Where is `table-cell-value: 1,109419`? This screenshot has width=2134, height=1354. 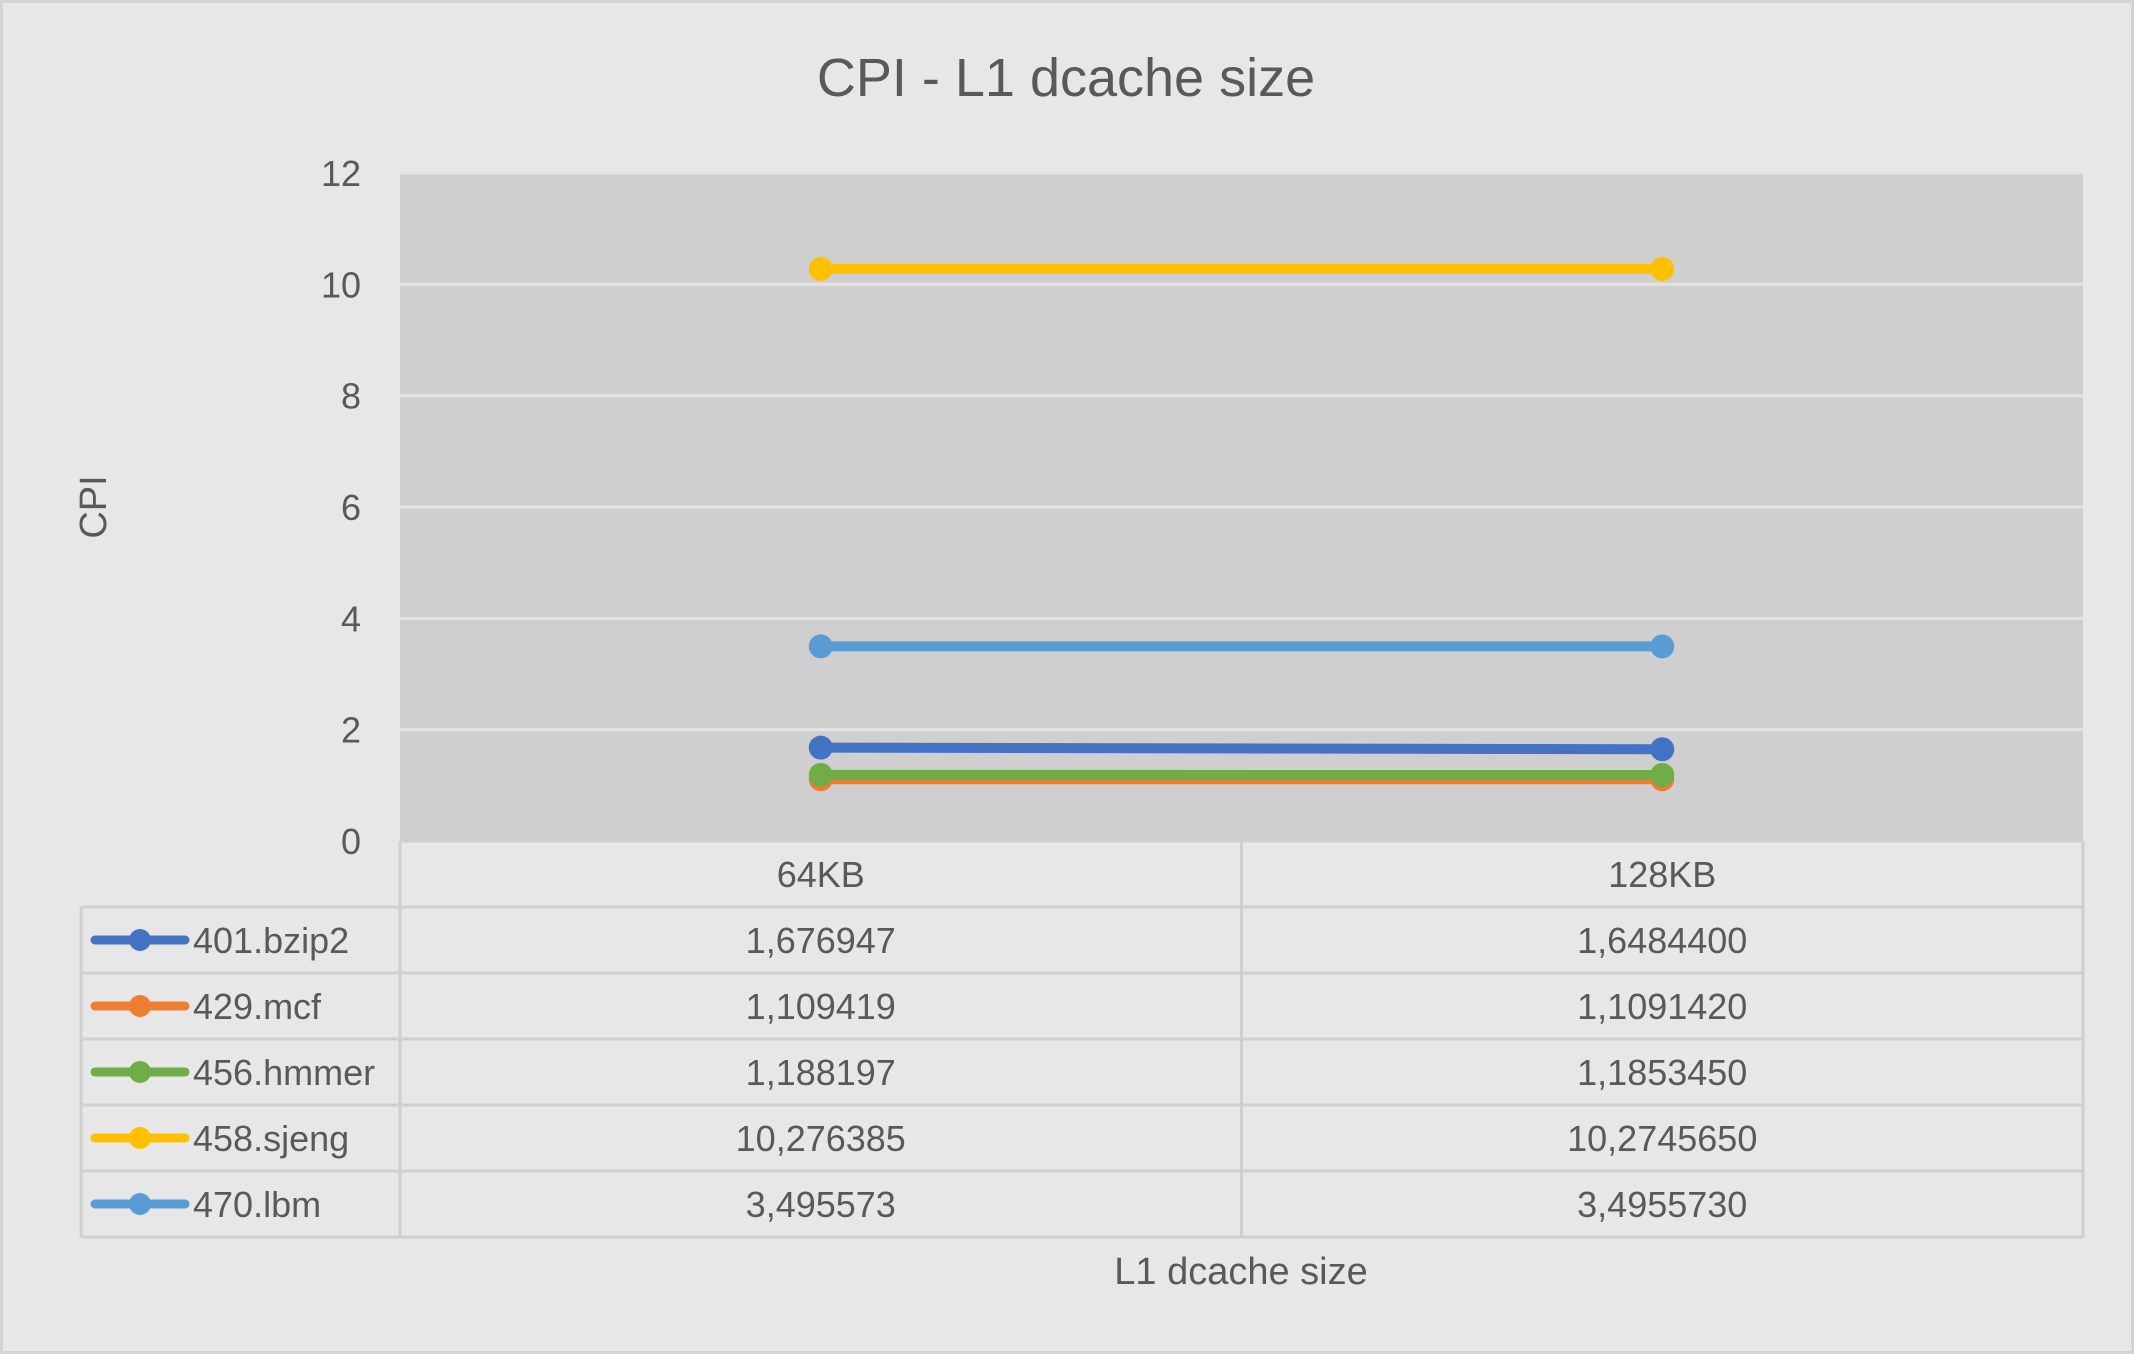 table-cell-value: 1,109419 is located at coordinates (821, 1006).